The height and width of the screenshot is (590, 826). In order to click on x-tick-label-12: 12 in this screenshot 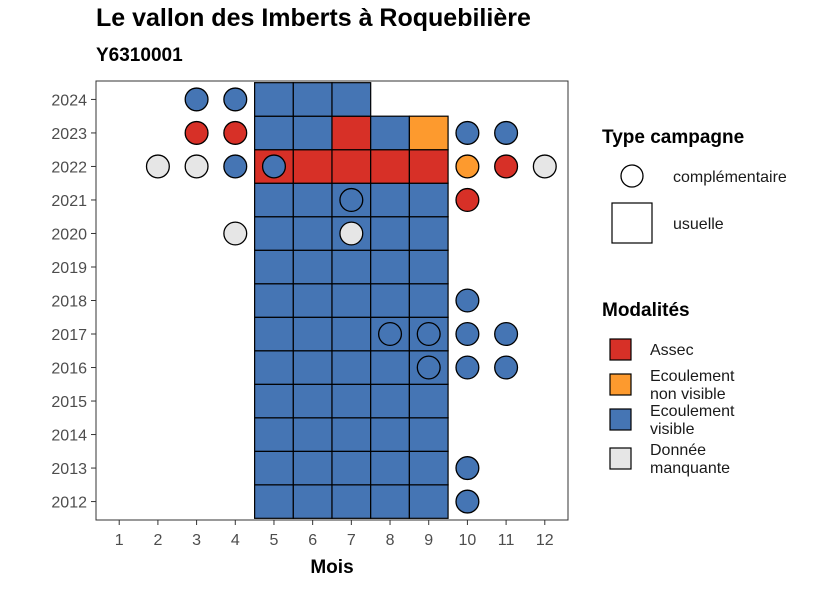, I will do `click(545, 540)`.